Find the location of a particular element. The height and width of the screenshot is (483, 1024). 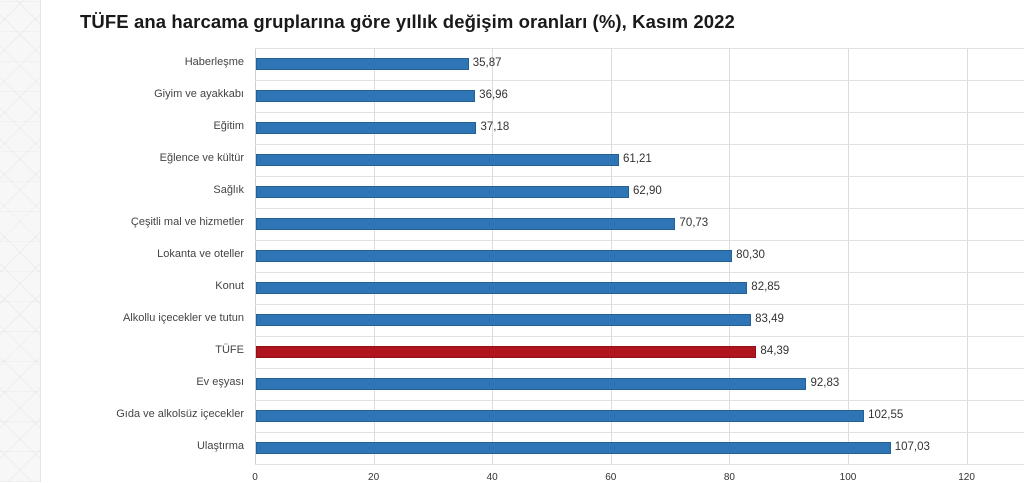

category-label: TÜFE is located at coordinates (229, 350).